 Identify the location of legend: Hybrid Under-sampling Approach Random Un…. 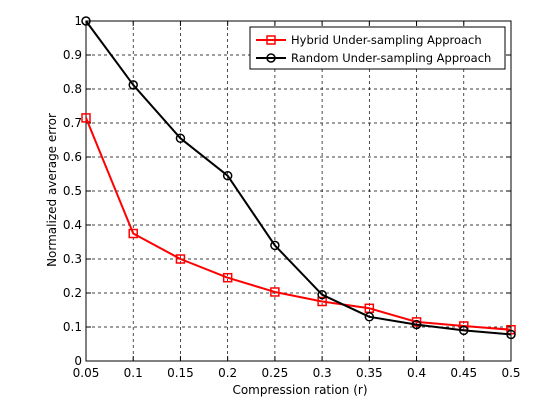
(377, 48).